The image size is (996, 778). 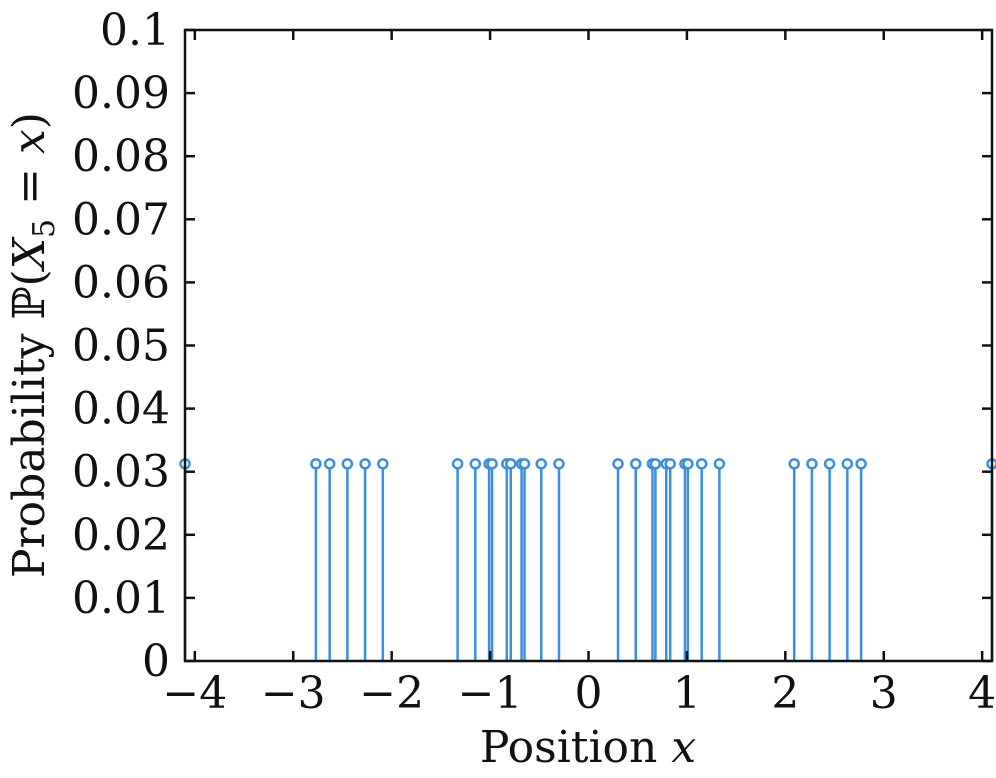 What do you see at coordinates (121, 282) in the screenshot?
I see `y-tick-label: 0.06` at bounding box center [121, 282].